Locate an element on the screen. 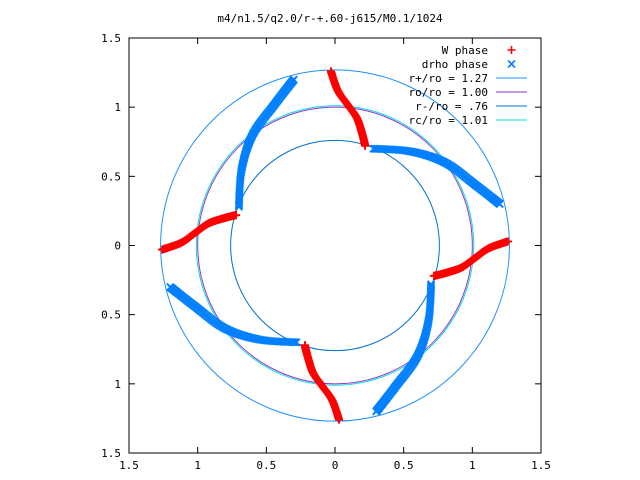  legend-item: rc/ro = 1.01 is located at coordinates (468, 120).